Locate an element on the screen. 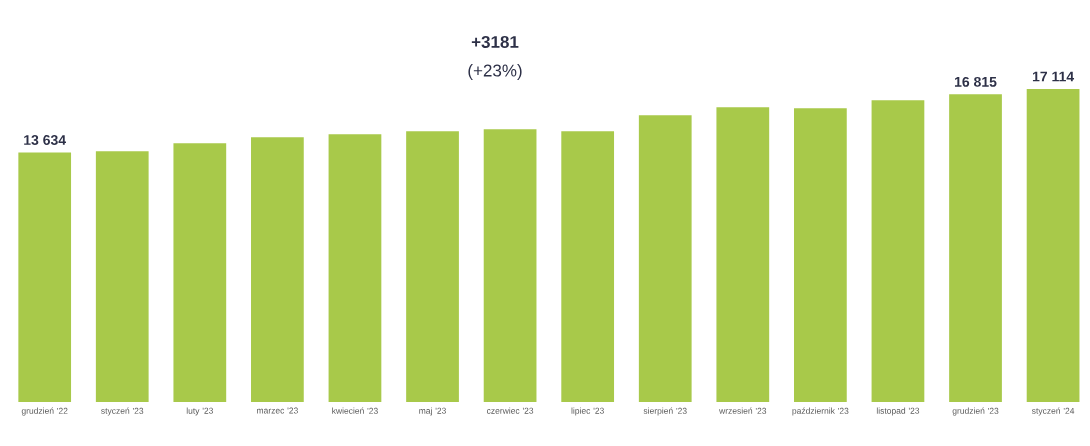  x-tick-label: sierpień '23 is located at coordinates (665, 411).